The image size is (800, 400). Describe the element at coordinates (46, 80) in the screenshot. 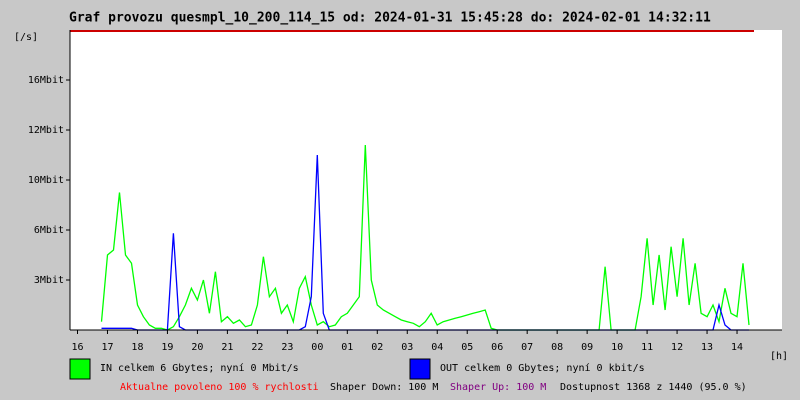

I see `y-tick-label: 16Mbit` at that location.